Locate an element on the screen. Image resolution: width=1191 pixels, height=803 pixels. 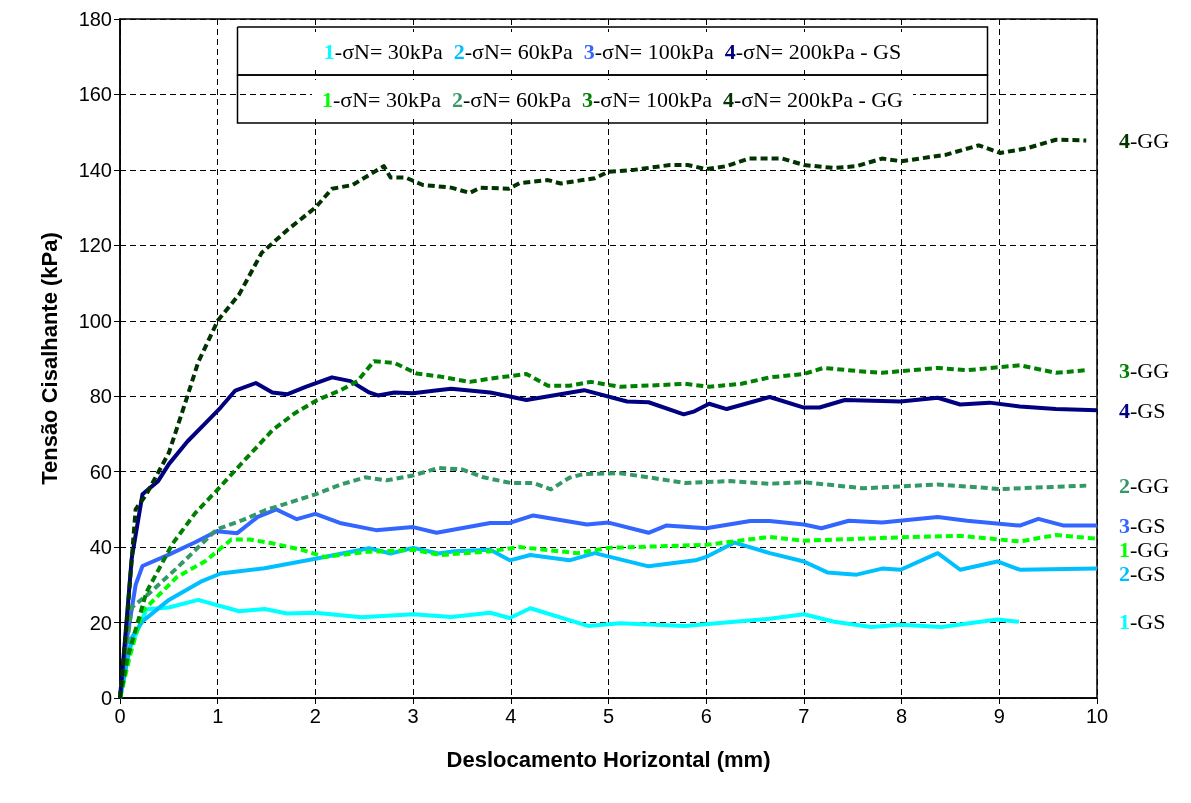
x-axis-title: Deslocamento Horizontal (mm) is located at coordinates (608, 759).